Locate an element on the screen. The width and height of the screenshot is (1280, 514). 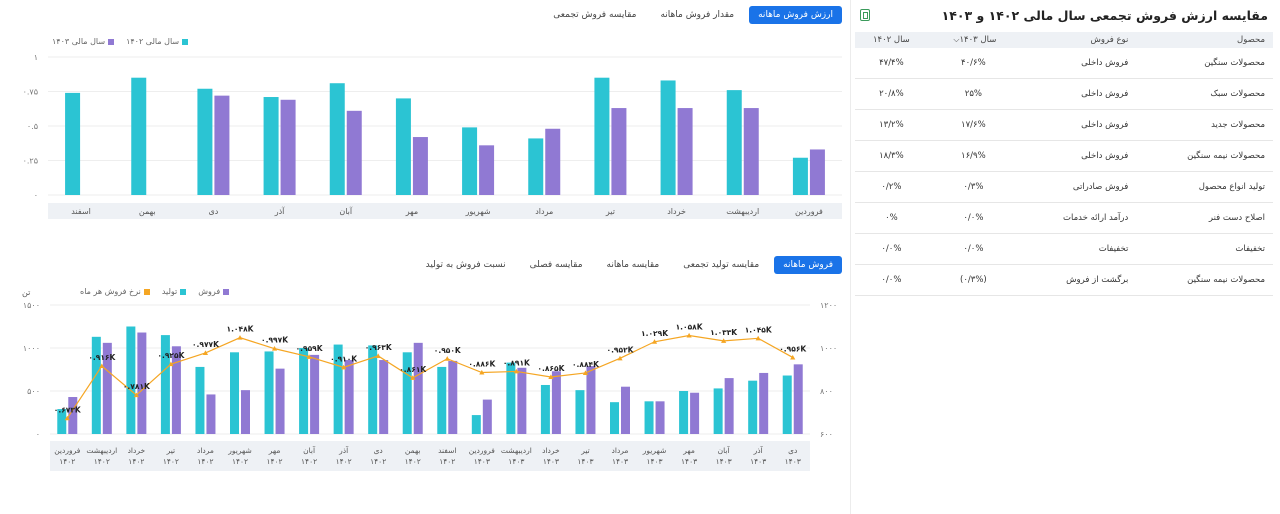
cell-1402: ۰/۰% is located at coordinates (891, 280).